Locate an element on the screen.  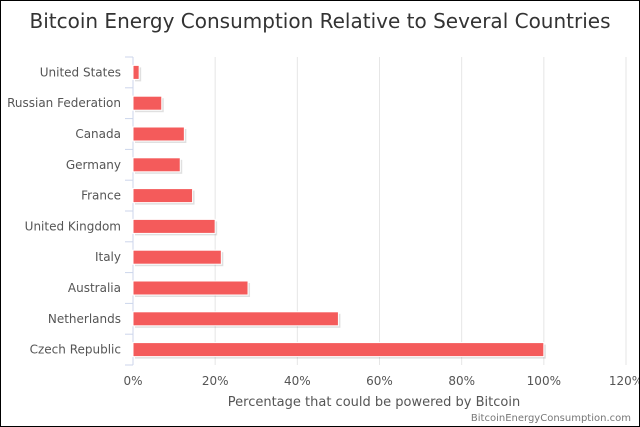
x-tick-label: 60% is located at coordinates (379, 381).